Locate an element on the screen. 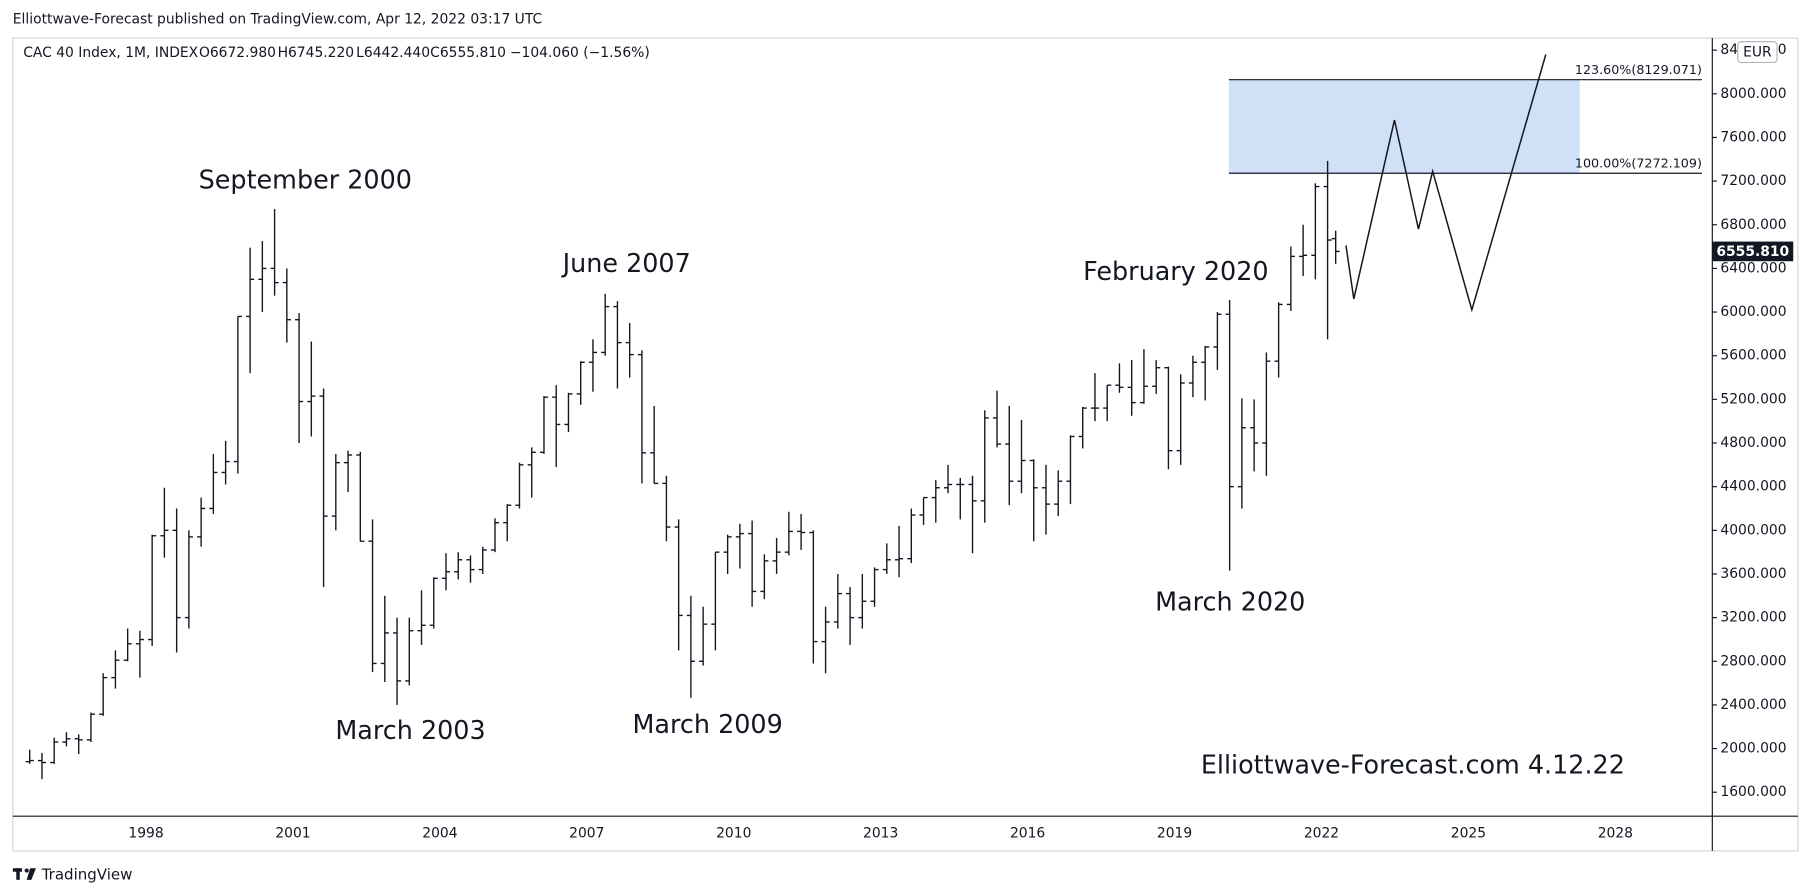 This screenshot has height=896, width=1813. y-tick-label: 8000.000 is located at coordinates (1753, 94).